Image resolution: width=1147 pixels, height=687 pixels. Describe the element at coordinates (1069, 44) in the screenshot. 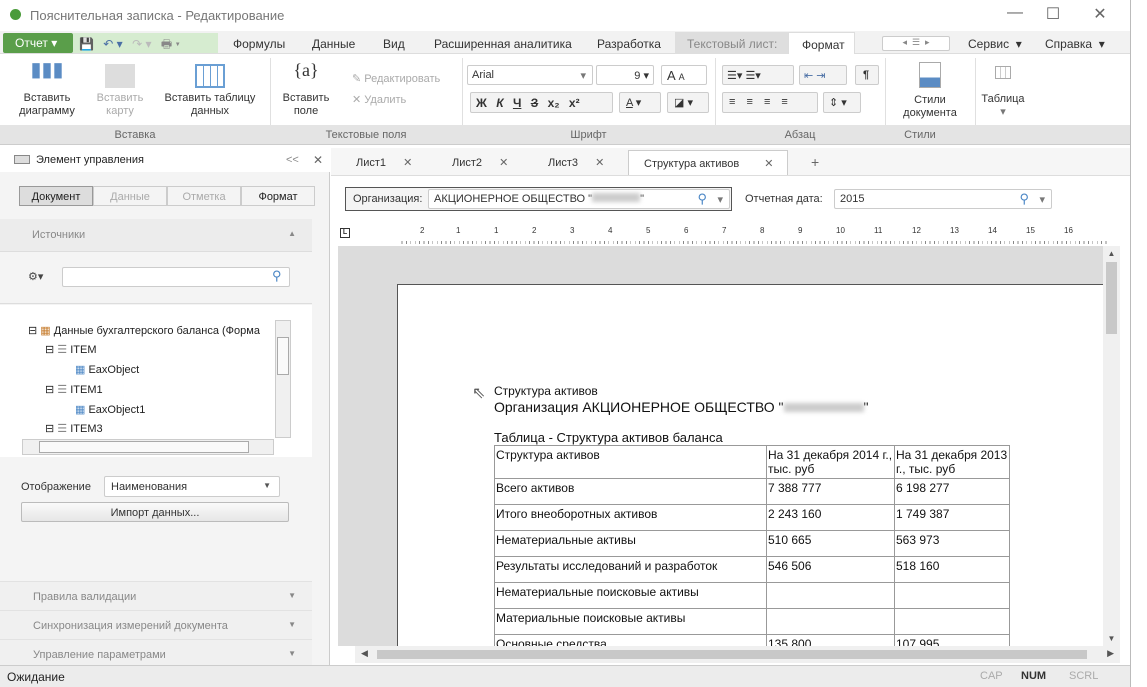

I see `help-label: Справка` at that location.